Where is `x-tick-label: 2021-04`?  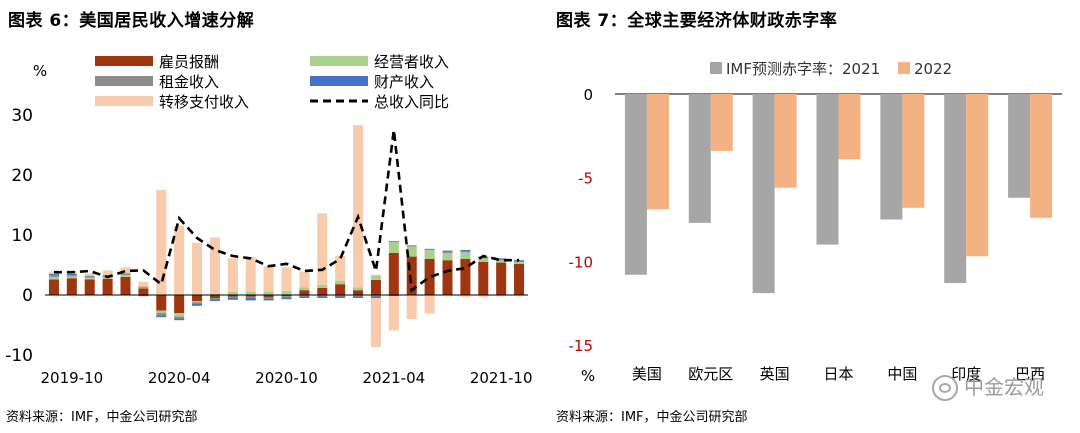 x-tick-label: 2021-04 is located at coordinates (393, 378).